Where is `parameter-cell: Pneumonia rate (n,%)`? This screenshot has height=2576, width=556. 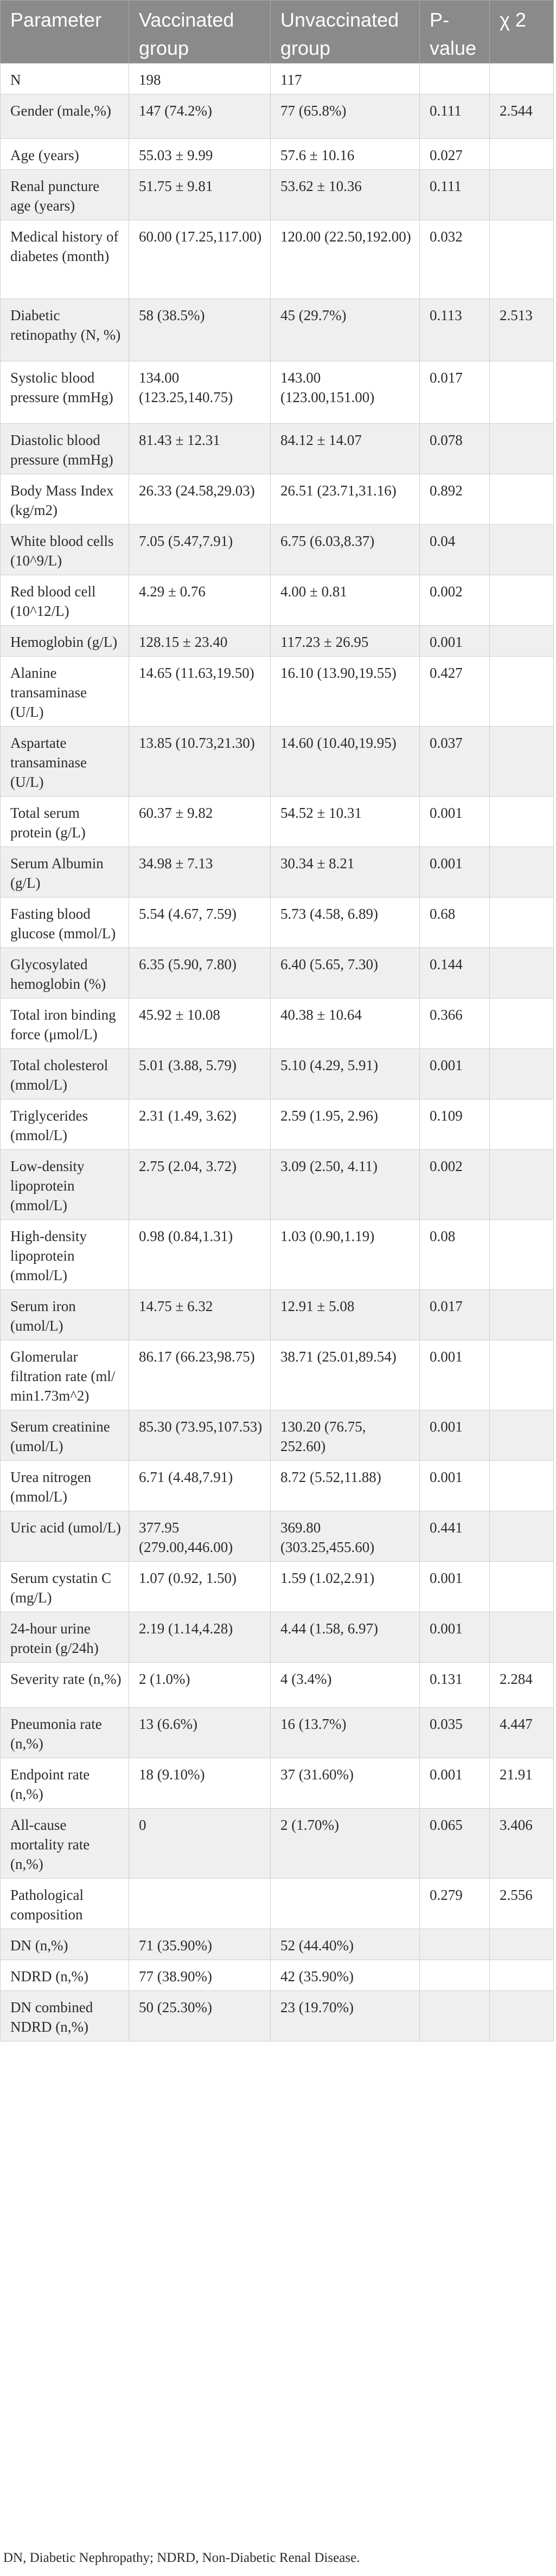 parameter-cell: Pneumonia rate (n,%) is located at coordinates (64, 1732).